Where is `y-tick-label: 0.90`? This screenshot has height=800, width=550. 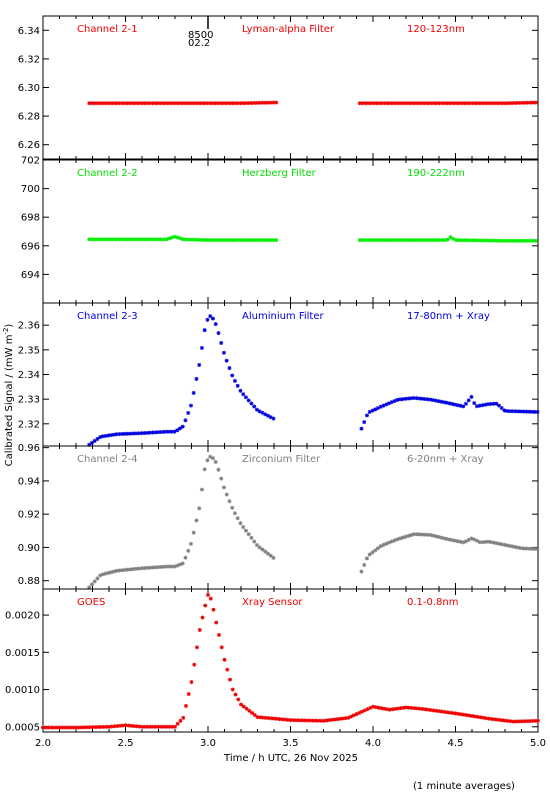
y-tick-label: 0.90 is located at coordinates (29, 548).